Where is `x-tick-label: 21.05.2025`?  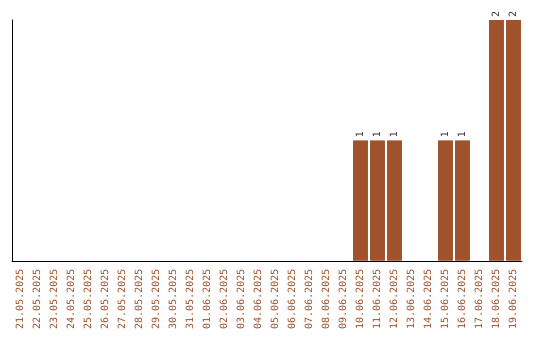 x-tick-label: 21.05.2025 is located at coordinates (20, 299).